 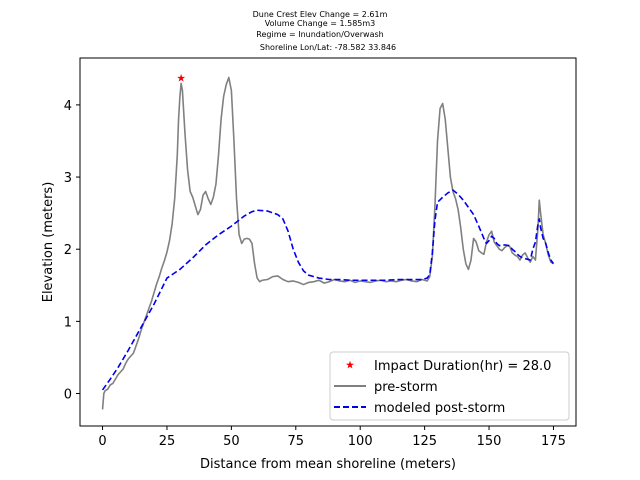 What do you see at coordinates (332, 437) in the screenshot?
I see `x-axis: 0 25 50 75 100 125 150 175` at bounding box center [332, 437].